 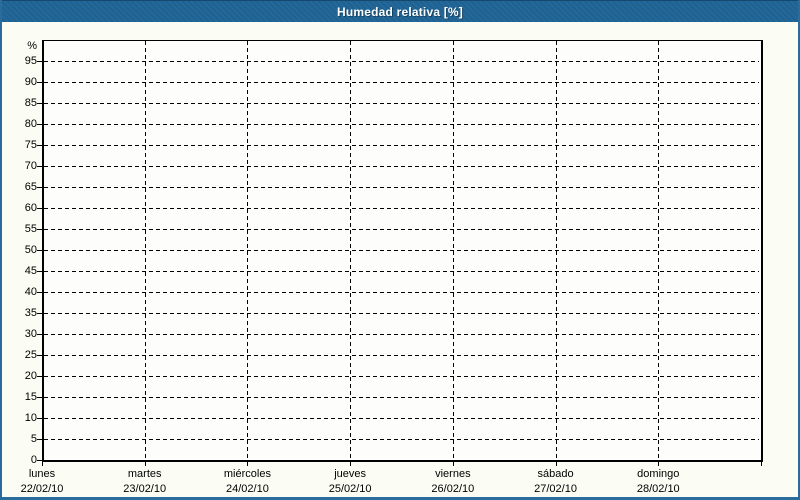 What do you see at coordinates (30, 250) in the screenshot?
I see `y-axis-label: 50` at bounding box center [30, 250].